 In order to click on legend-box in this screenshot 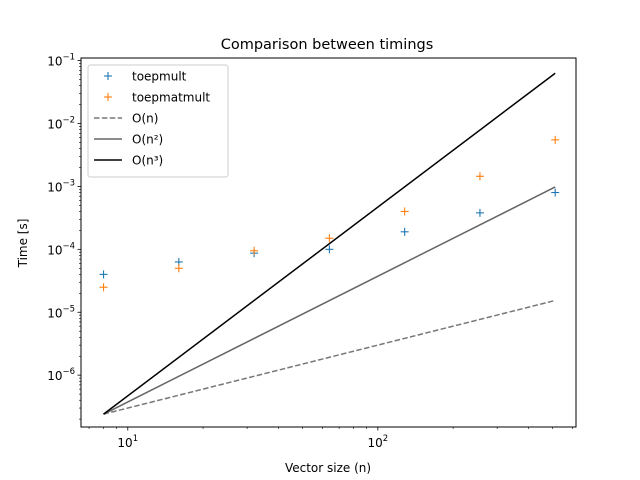, I will do `click(158, 121)`.